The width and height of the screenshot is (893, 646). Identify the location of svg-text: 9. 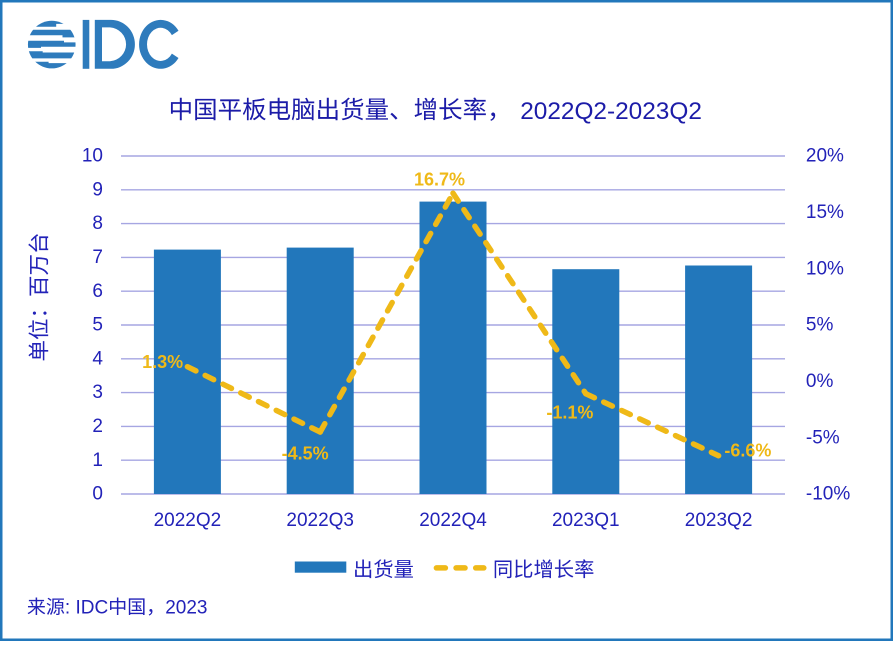
(97, 189).